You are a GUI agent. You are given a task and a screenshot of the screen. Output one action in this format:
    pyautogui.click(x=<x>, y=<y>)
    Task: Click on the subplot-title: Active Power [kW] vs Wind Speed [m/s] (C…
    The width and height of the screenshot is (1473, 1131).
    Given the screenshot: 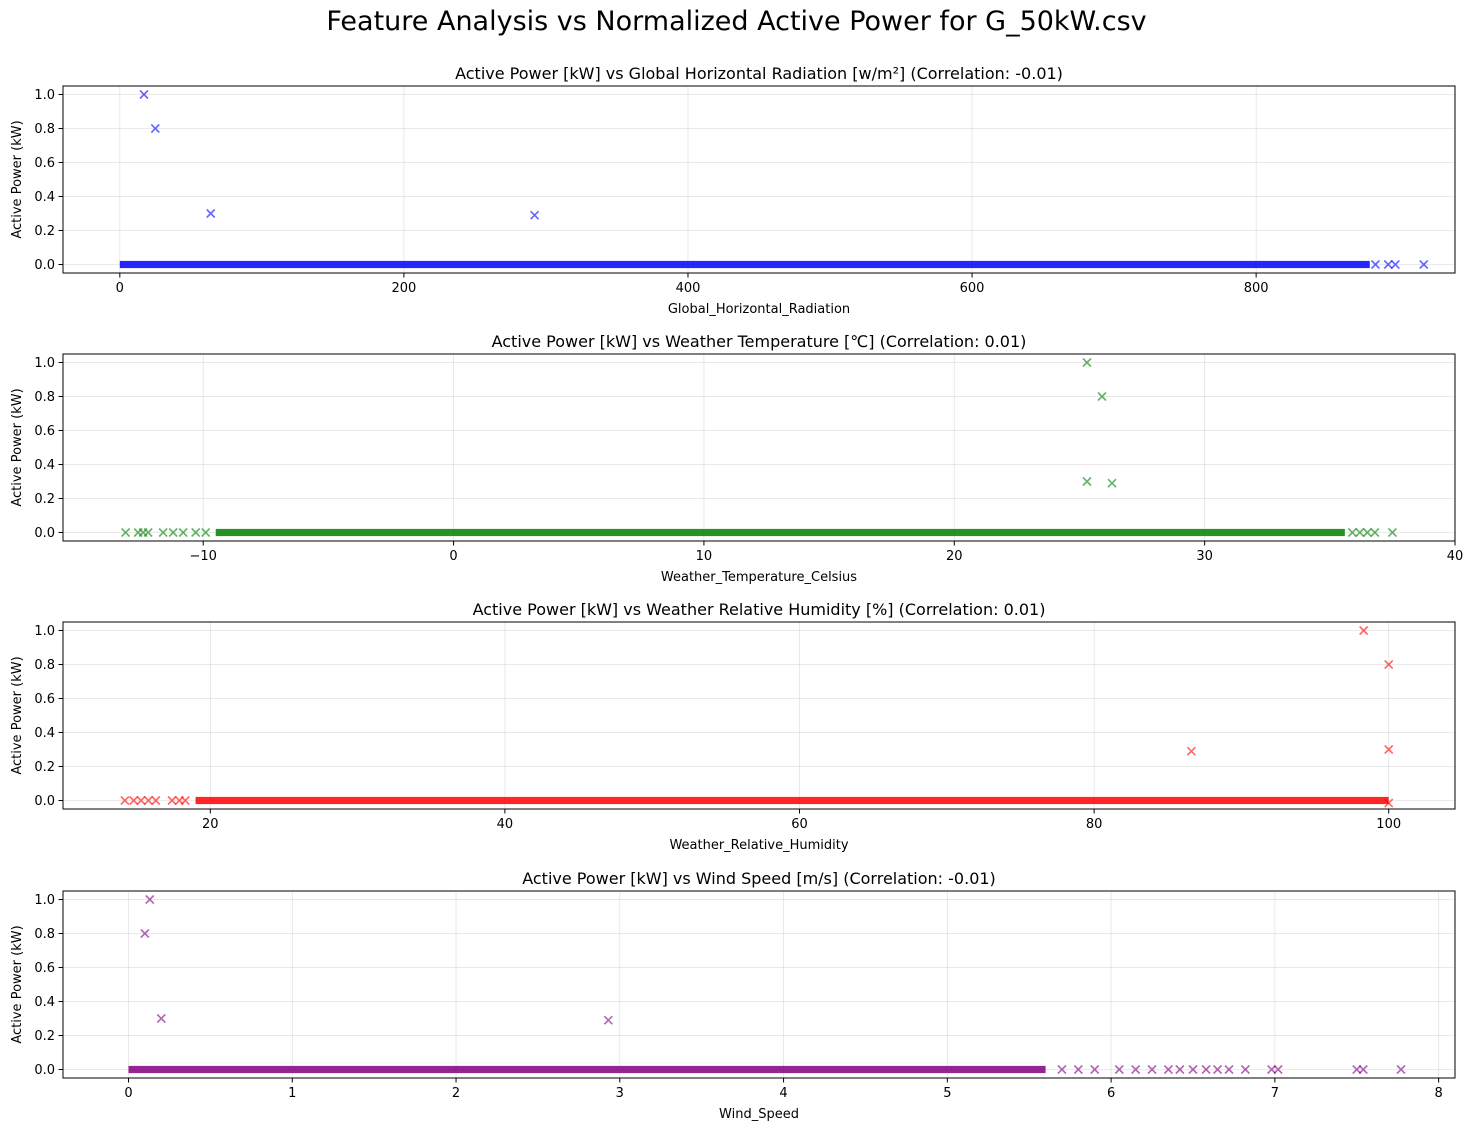 What is the action you would take?
    pyautogui.click(x=759, y=878)
    